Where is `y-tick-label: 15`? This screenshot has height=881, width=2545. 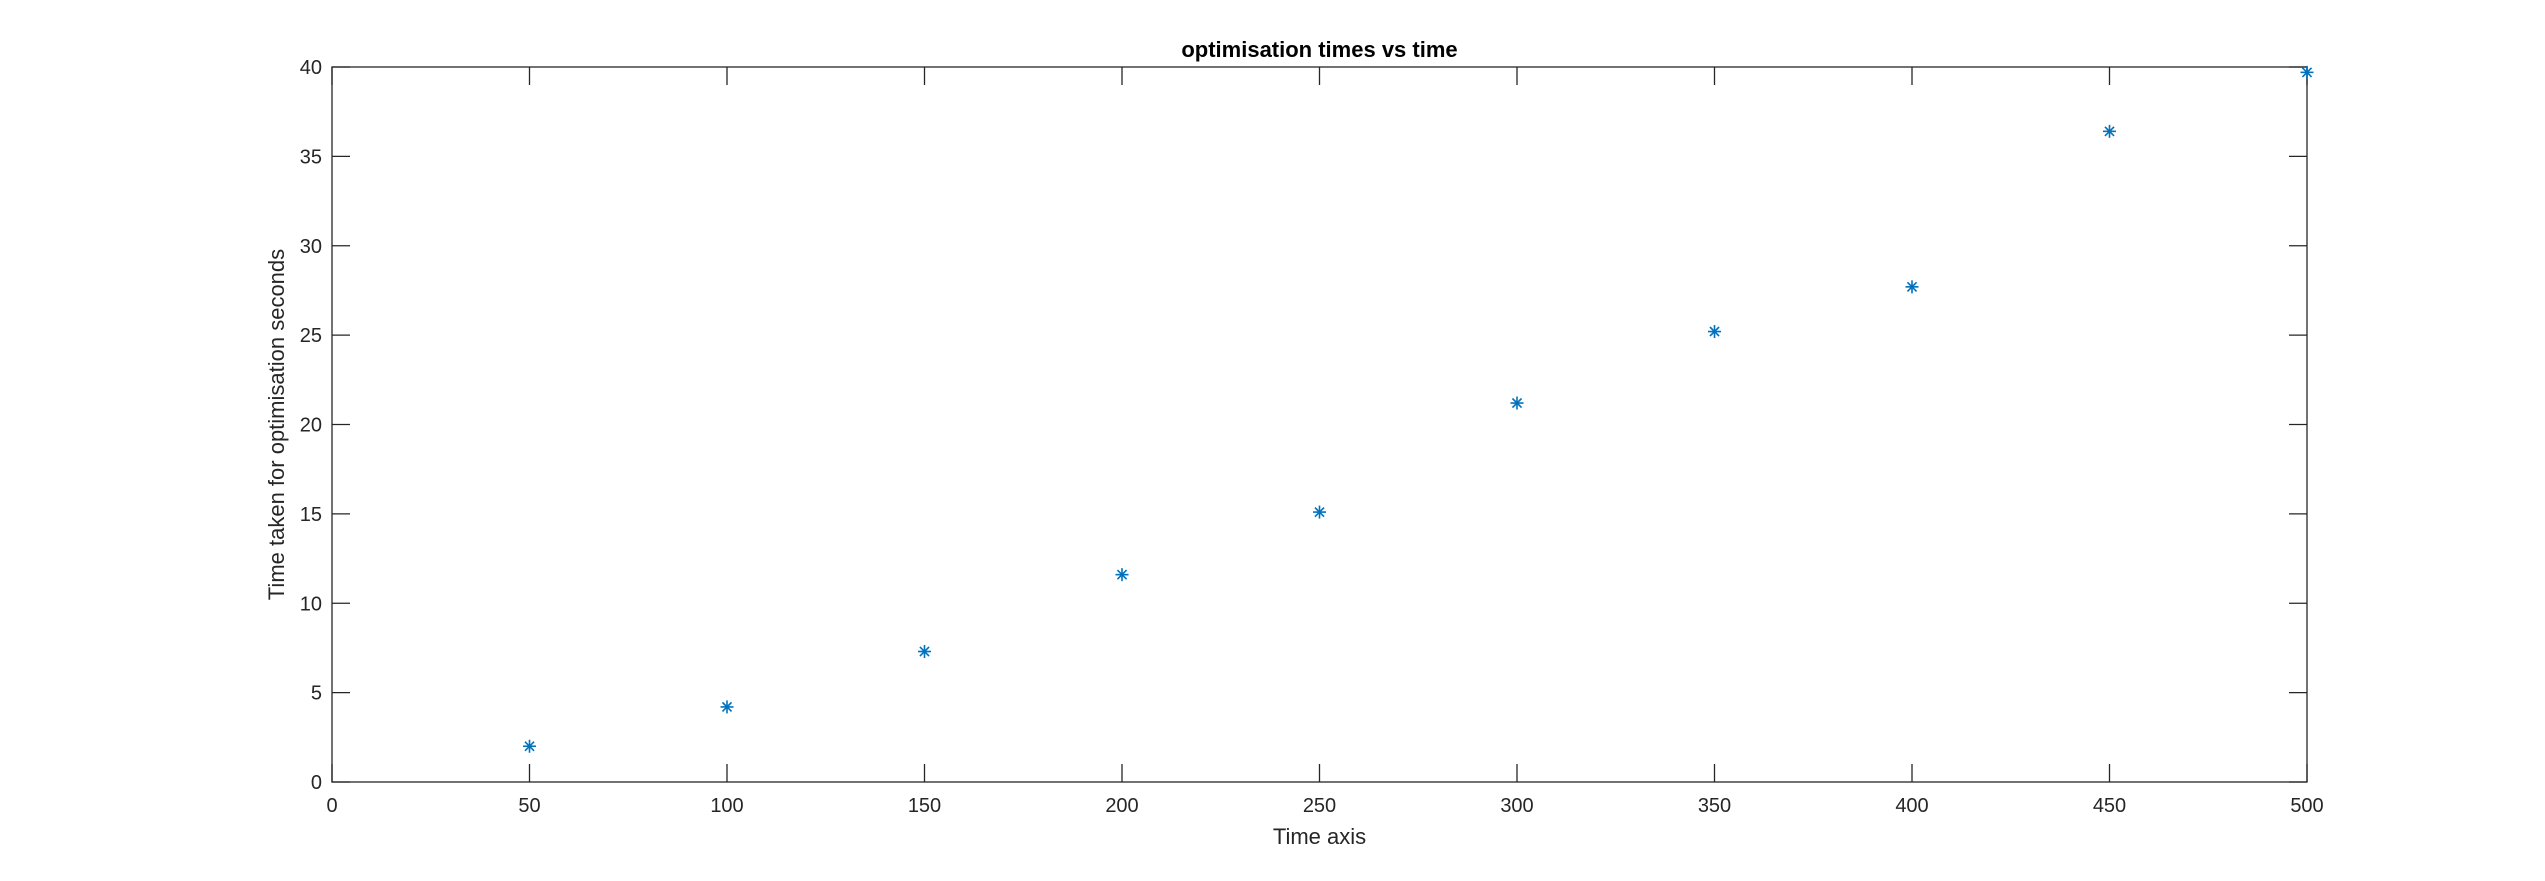 y-tick-label: 15 is located at coordinates (311, 515).